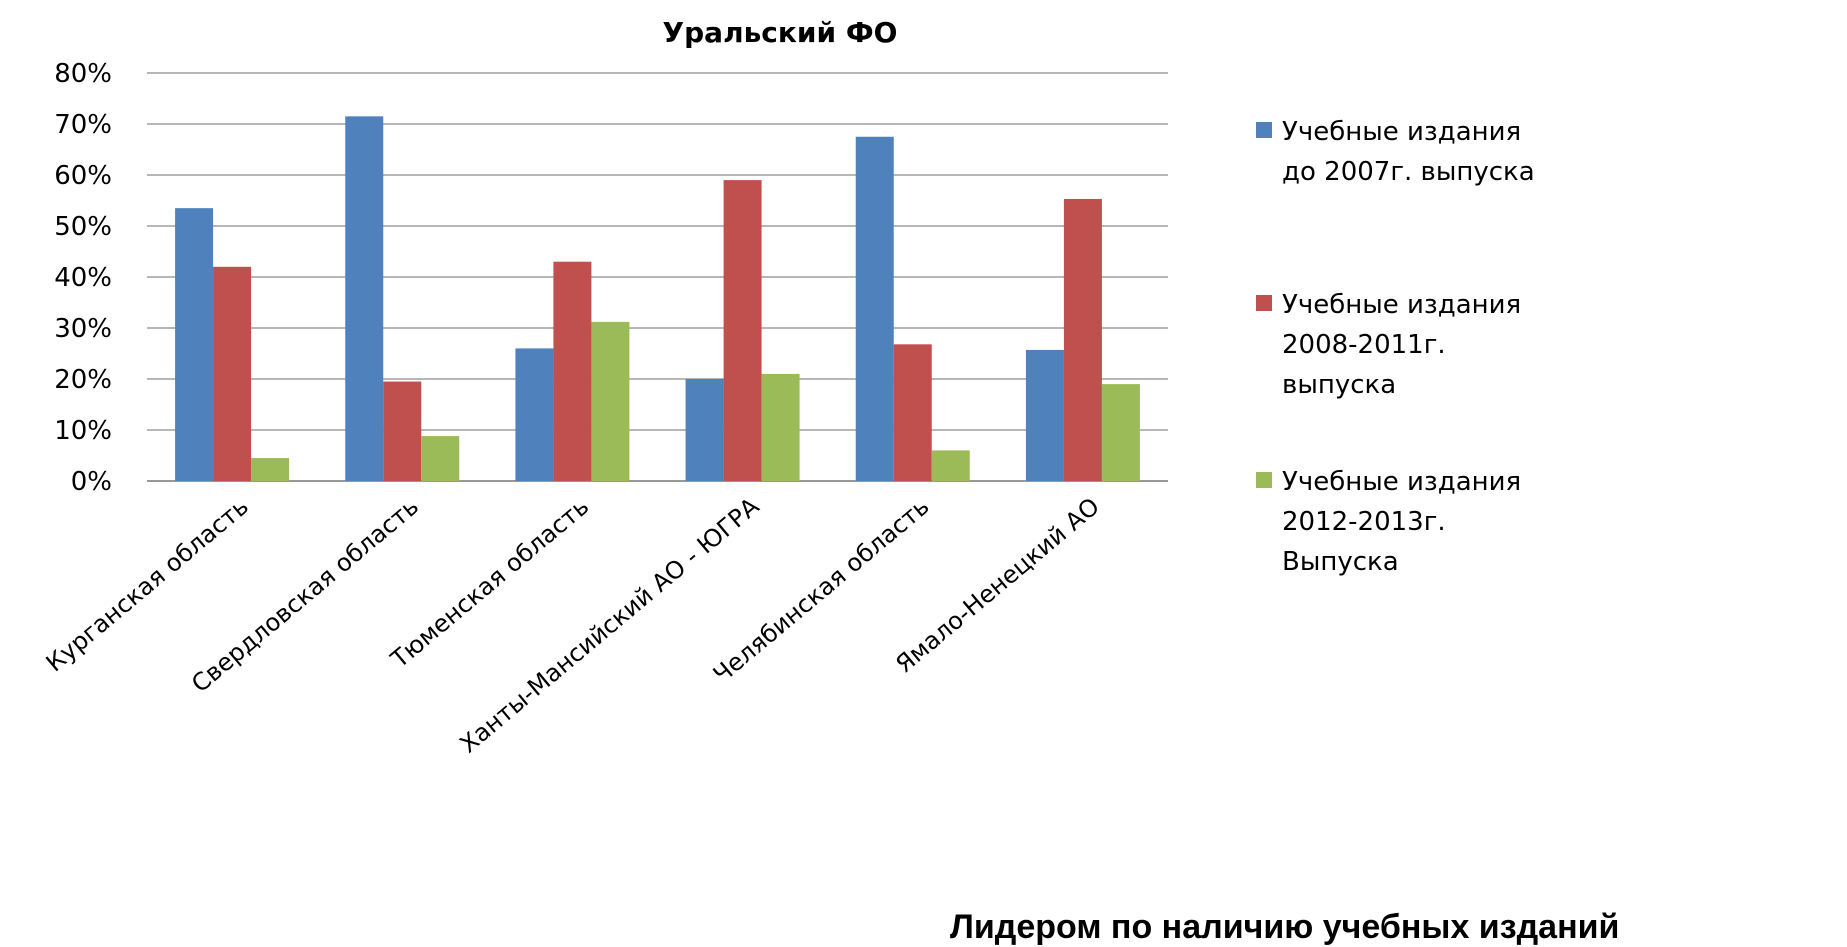  I want to click on y-tick-label: 70%, so click(83, 125).